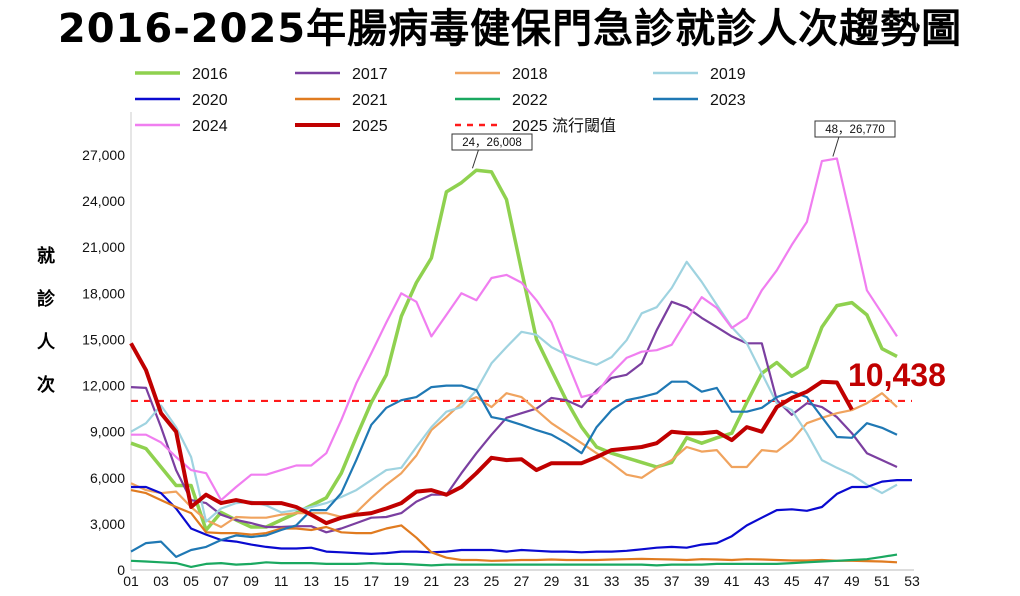  What do you see at coordinates (792, 581) in the screenshot?
I see `x-tick-label: 45` at bounding box center [792, 581].